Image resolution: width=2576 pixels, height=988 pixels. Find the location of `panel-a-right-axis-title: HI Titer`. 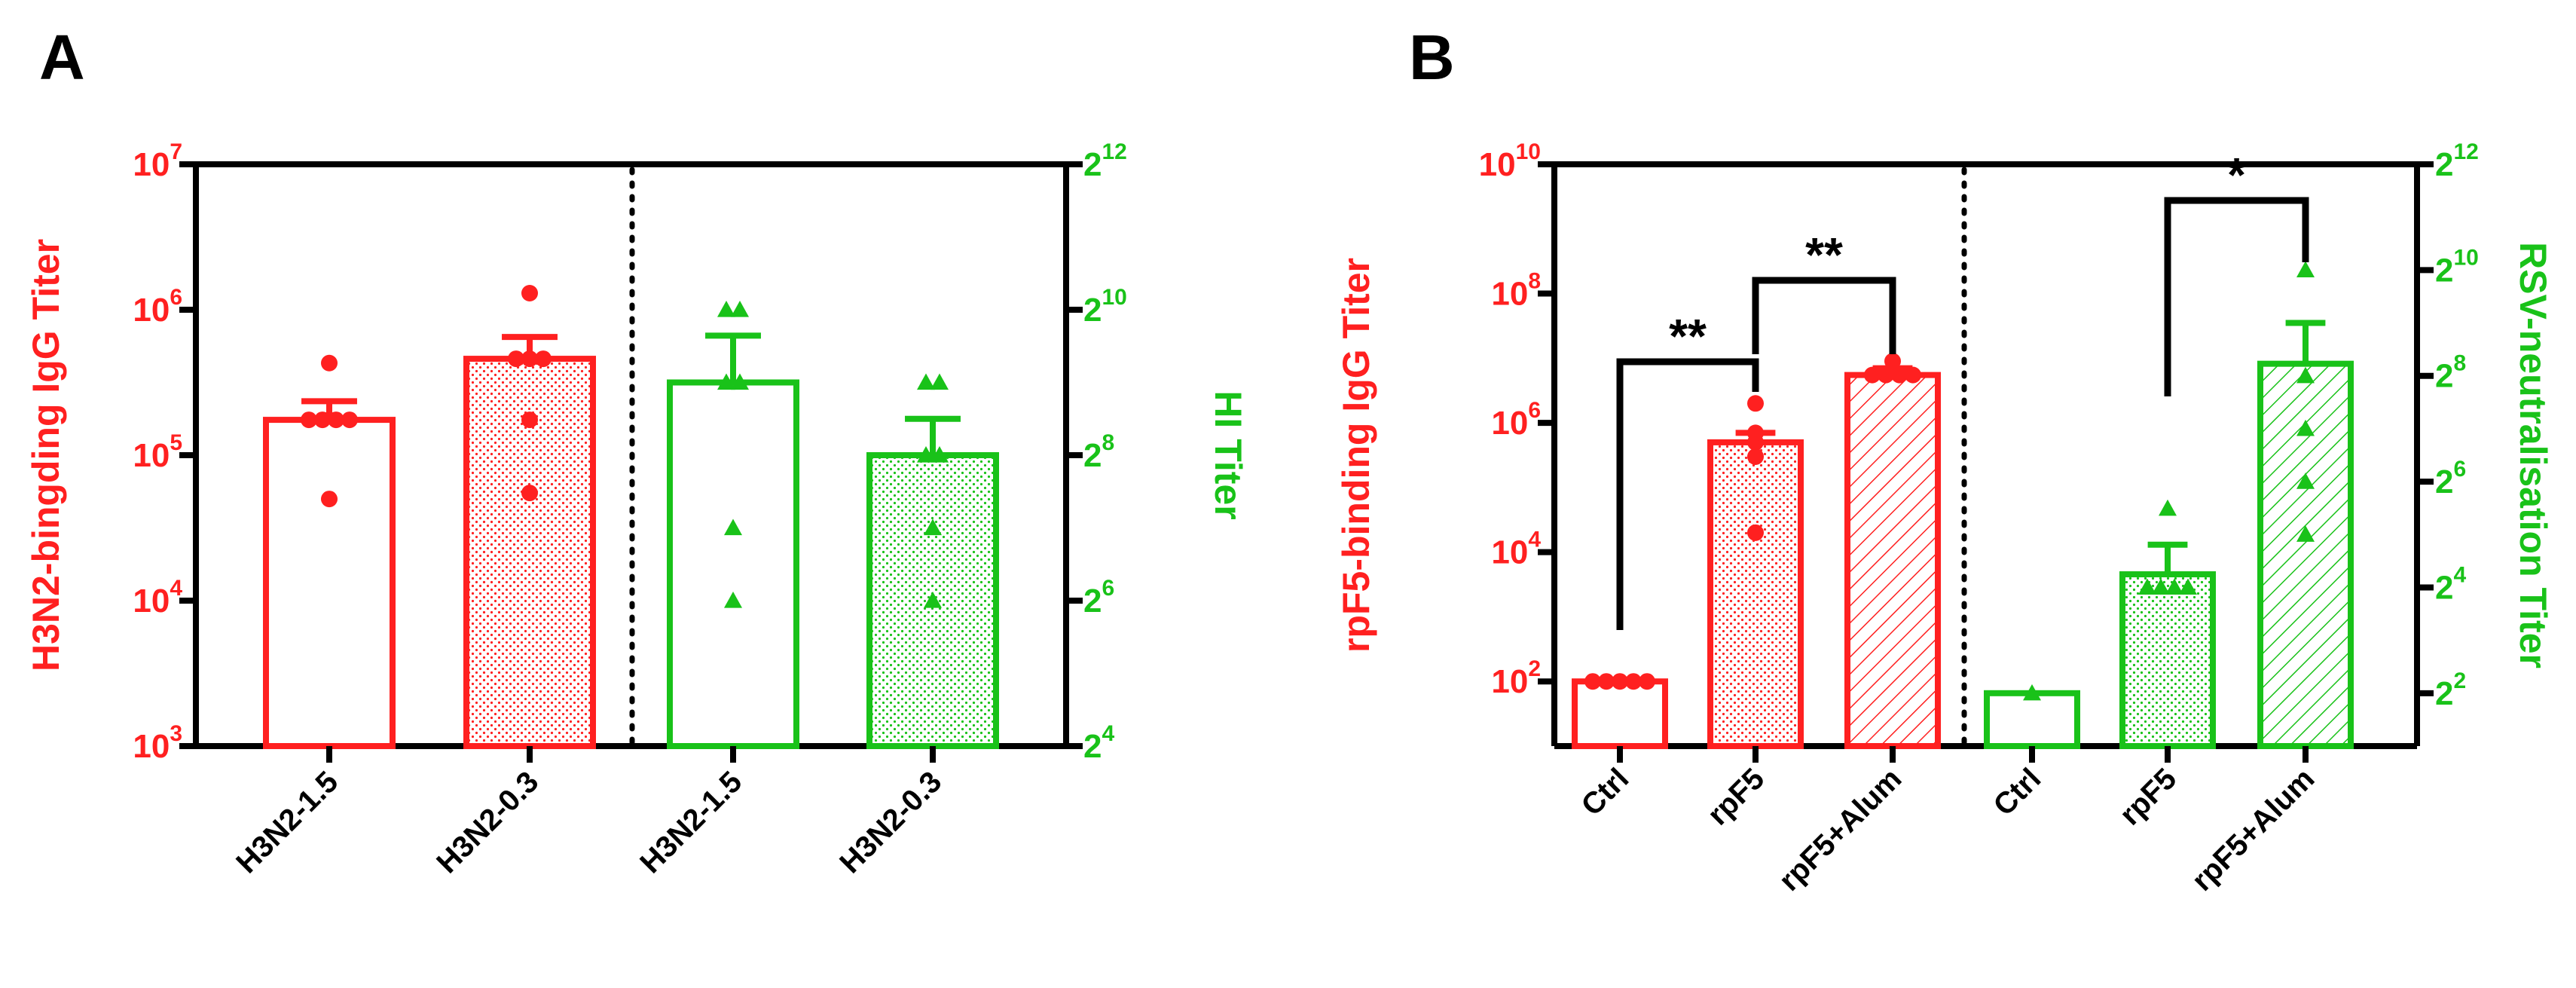

panel-a-right-axis-title: HI Titer is located at coordinates (1228, 454).